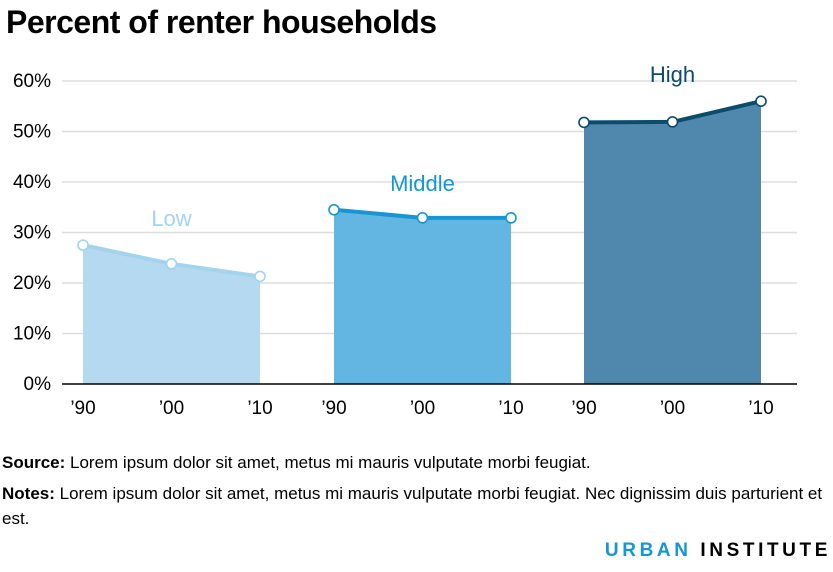 The height and width of the screenshot is (572, 833). Describe the element at coordinates (672, 74) in the screenshot. I see `series-label-high: High` at that location.